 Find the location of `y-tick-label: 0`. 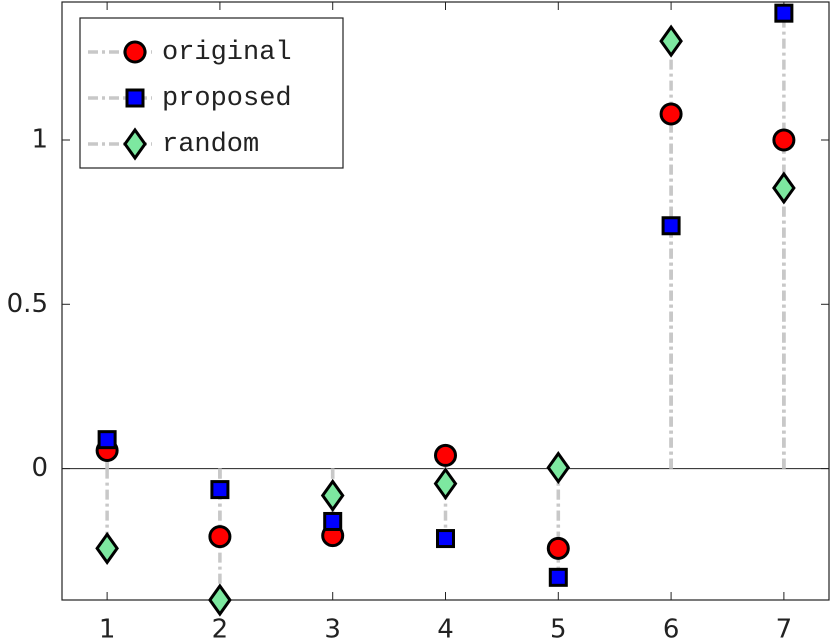

y-tick-label: 0 is located at coordinates (39, 468).